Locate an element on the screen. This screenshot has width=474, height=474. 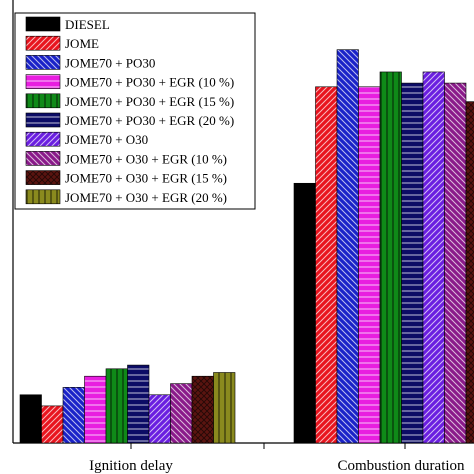
x-axis-ticks is located at coordinates (268, 446).